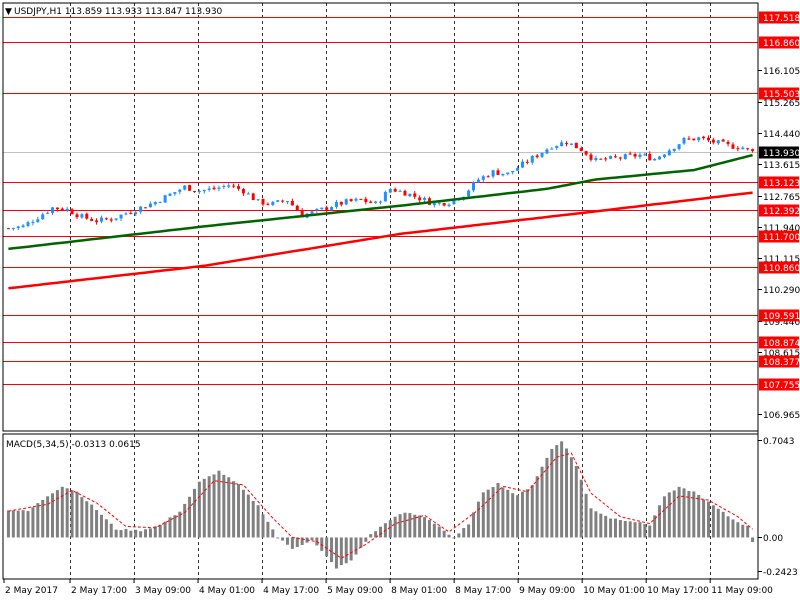  I want to click on price-level-label: 111.700, so click(781, 238).